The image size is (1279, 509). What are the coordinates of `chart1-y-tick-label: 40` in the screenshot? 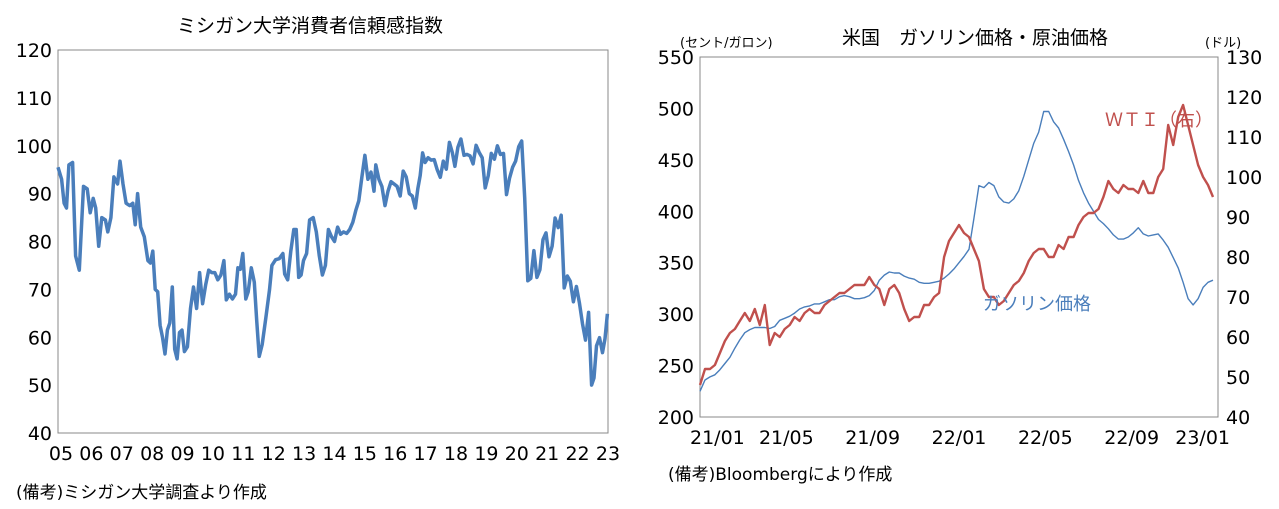 It's located at (40, 434).